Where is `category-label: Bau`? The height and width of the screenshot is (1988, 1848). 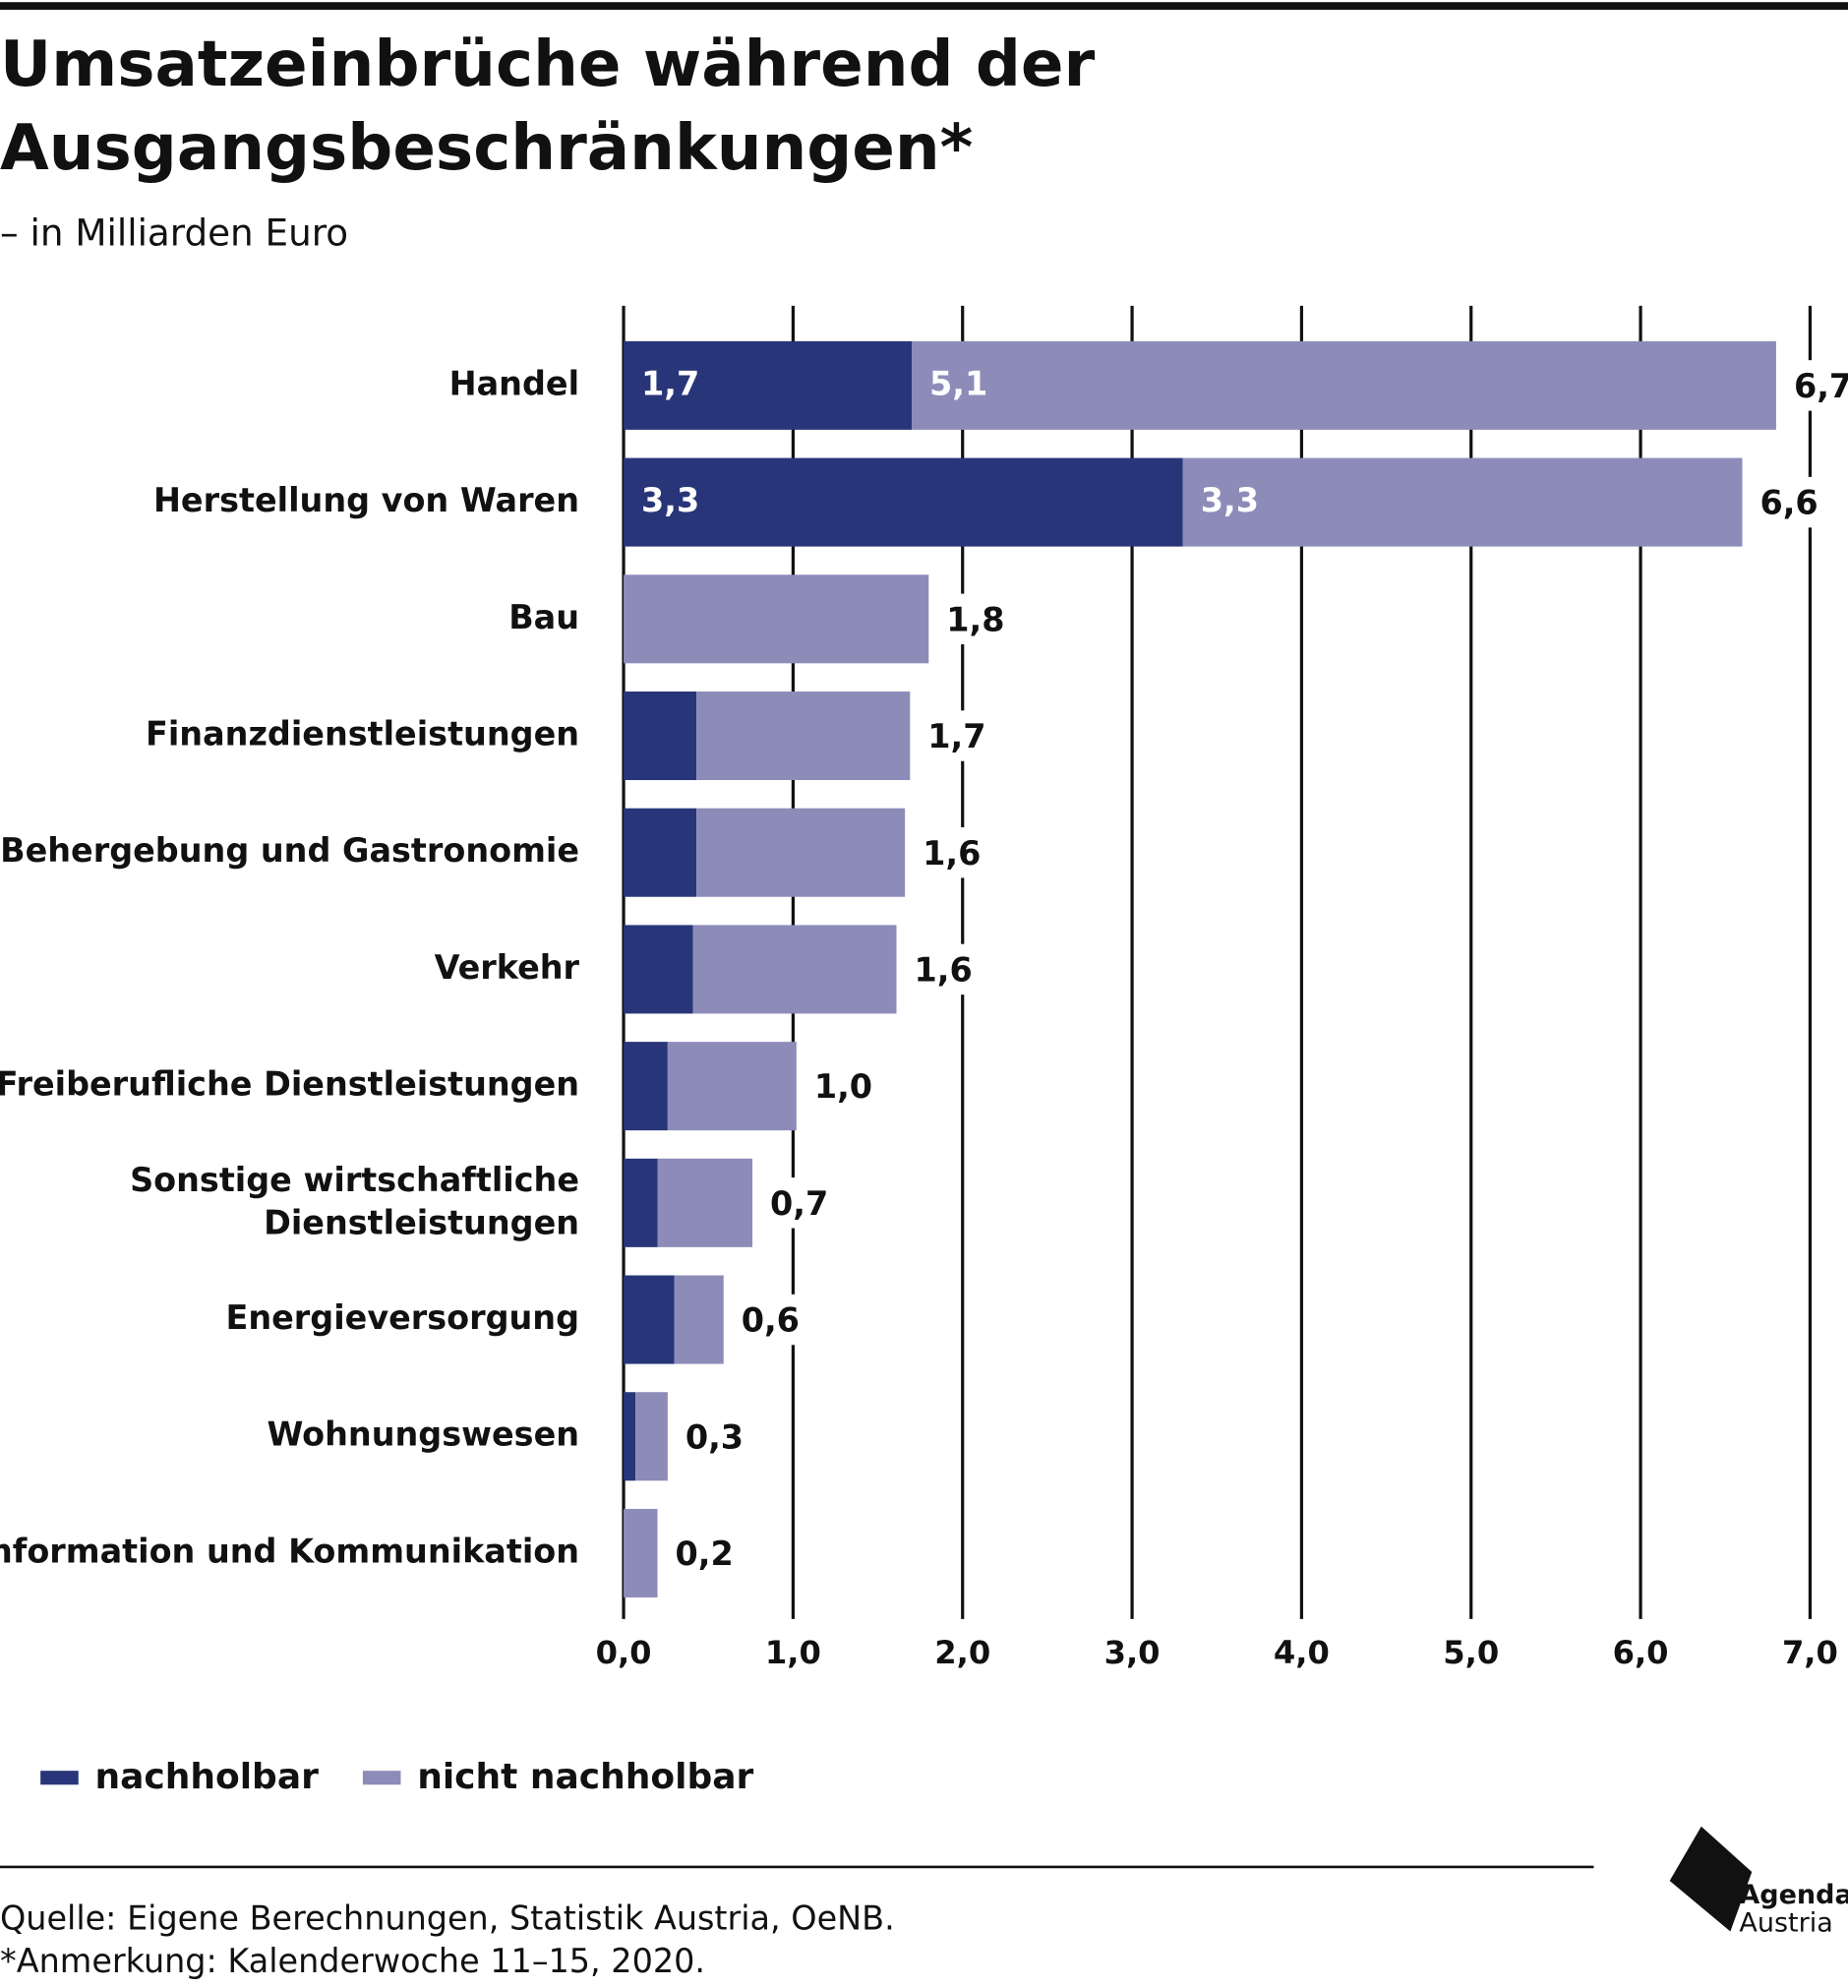 category-label: Bau is located at coordinates (543, 617).